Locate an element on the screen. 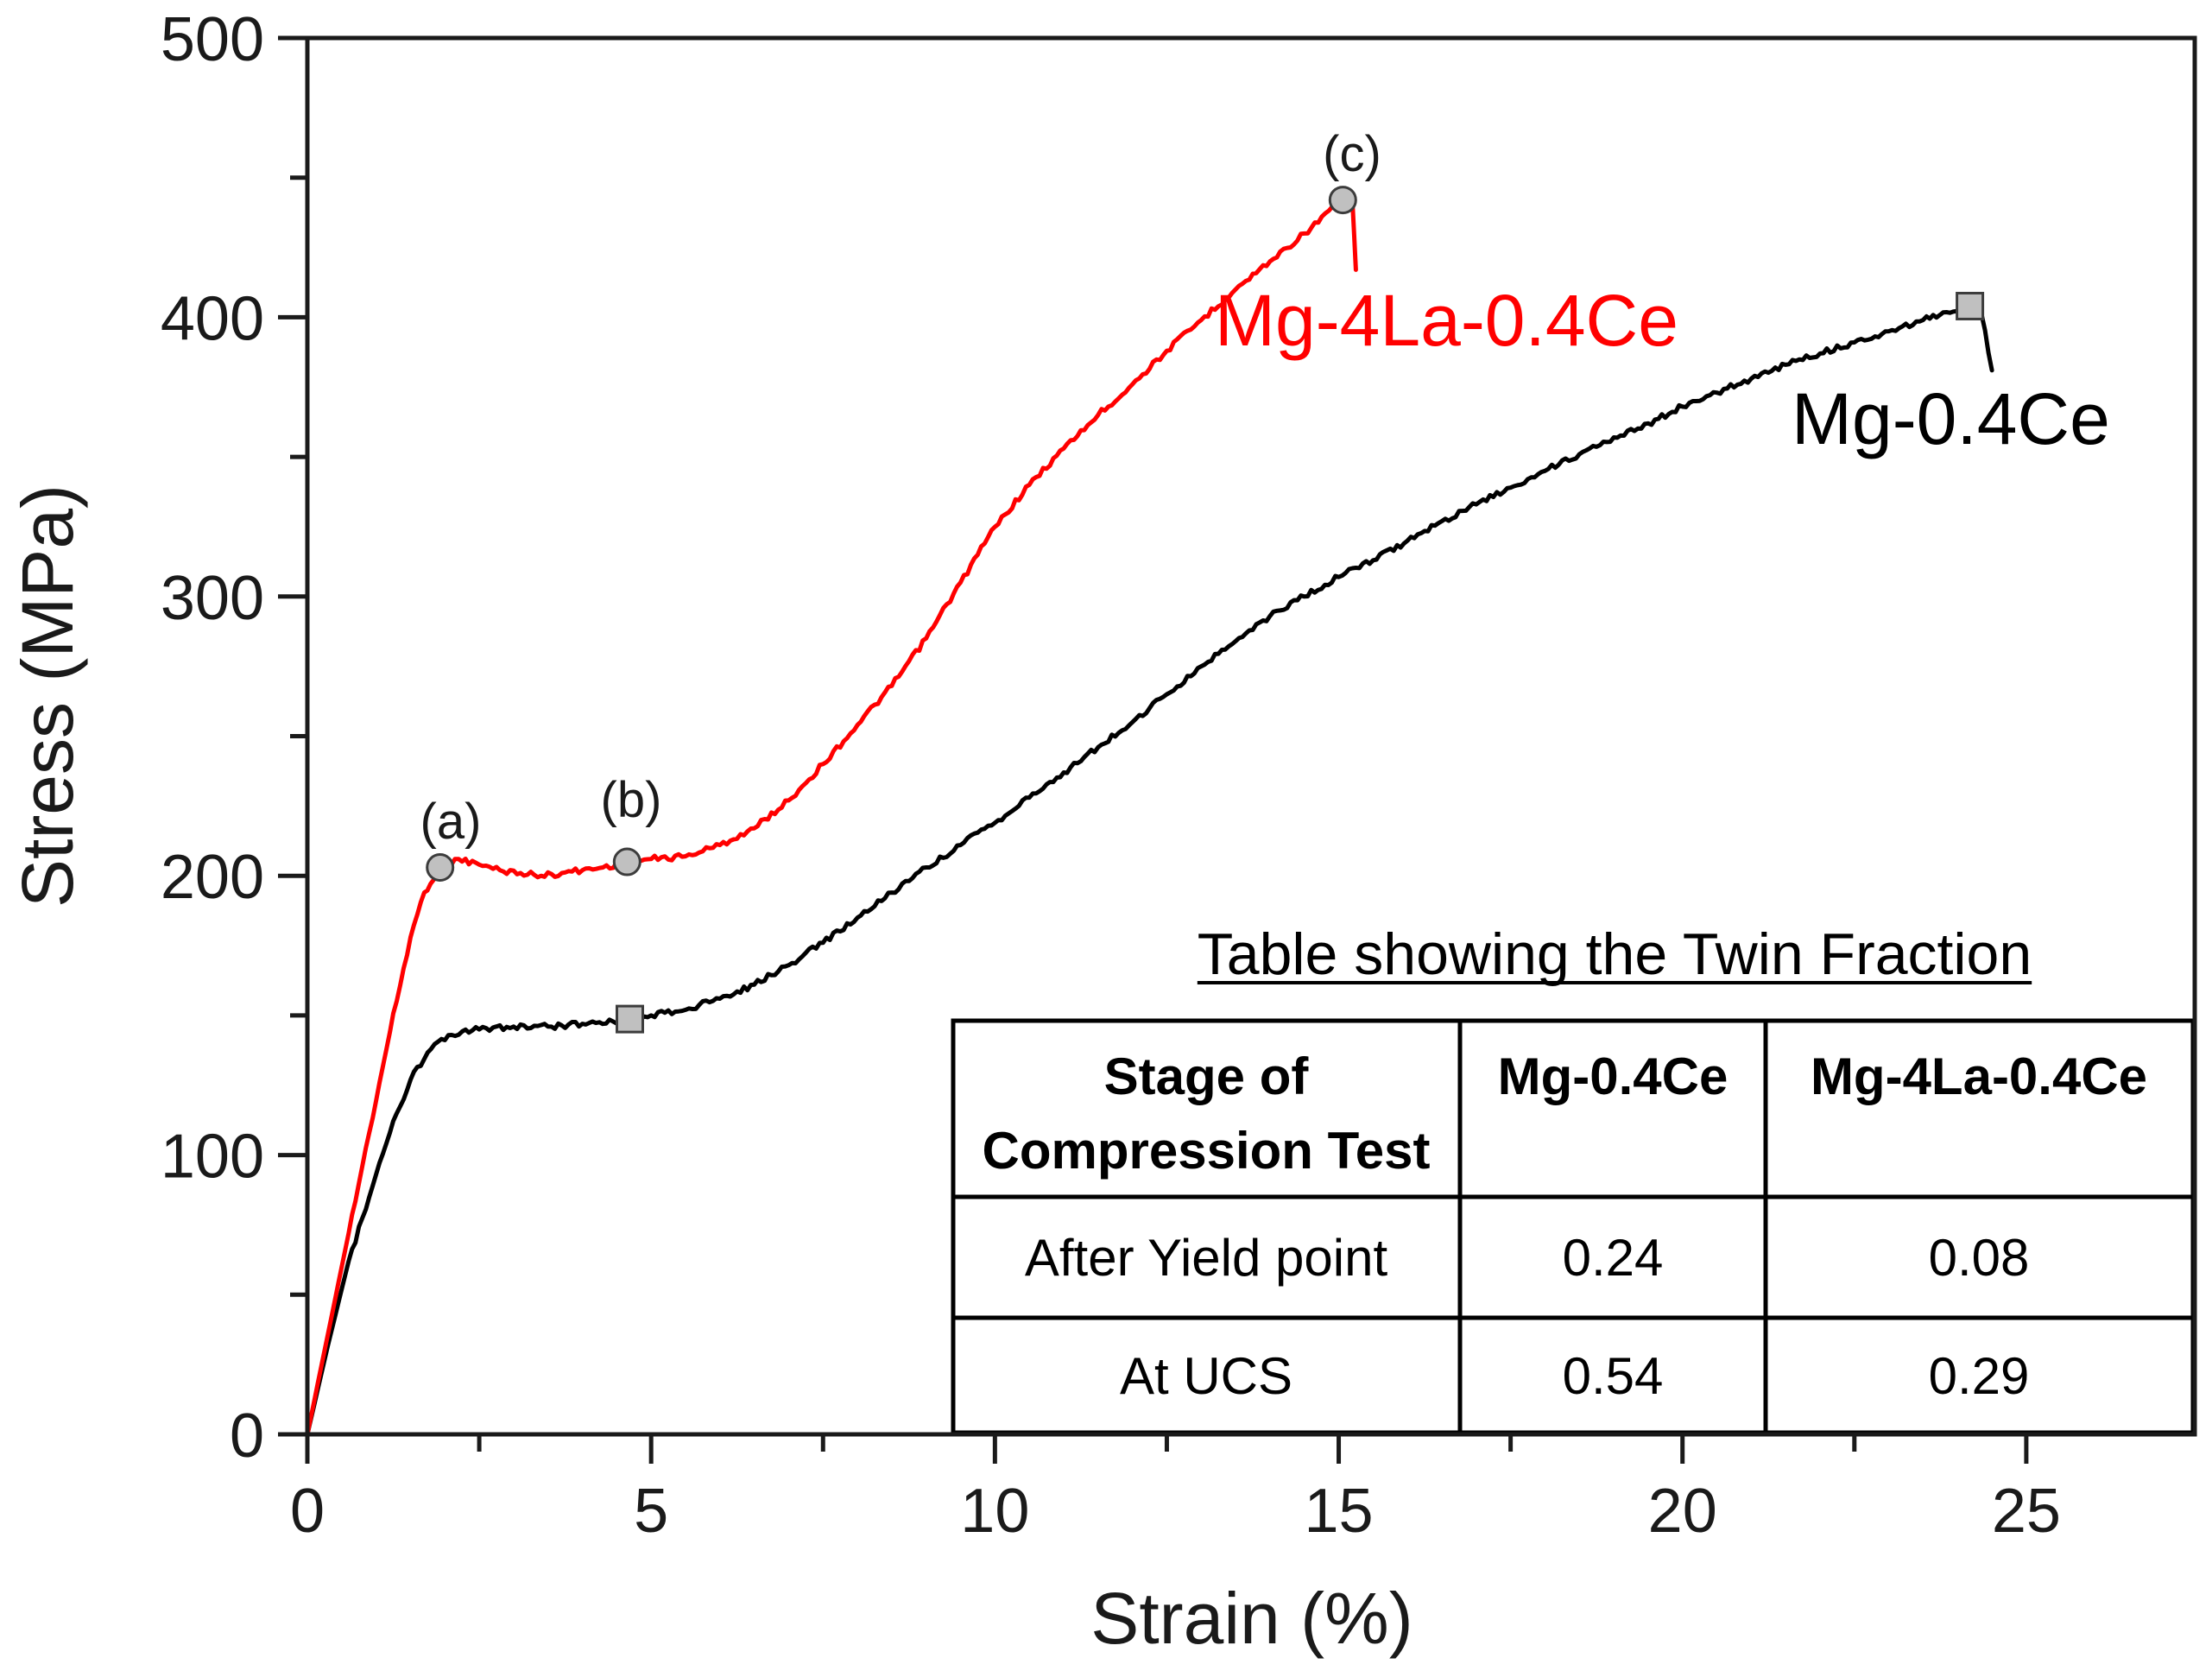 This screenshot has width=2212, height=1677. table-header-stage-line1: Stage of is located at coordinates (1207, 1076).